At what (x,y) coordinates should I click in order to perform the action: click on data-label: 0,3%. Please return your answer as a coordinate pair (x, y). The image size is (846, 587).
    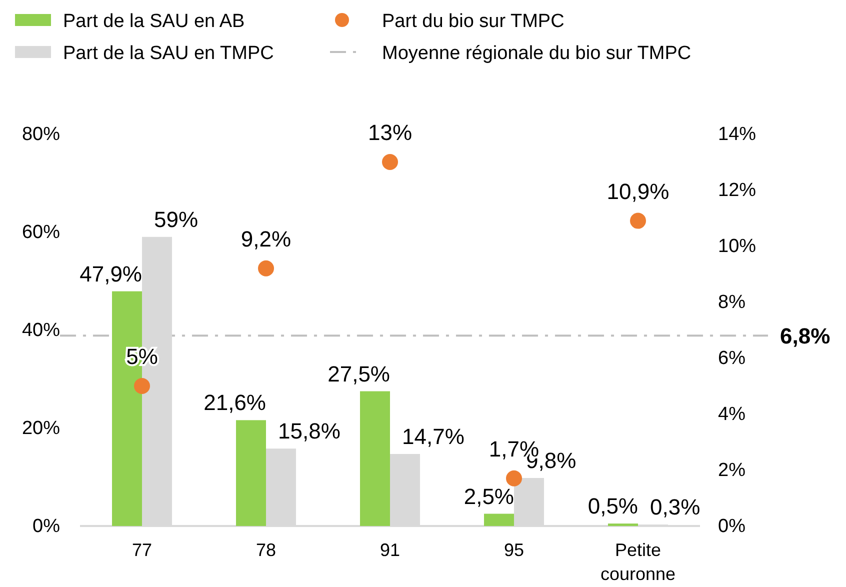
    Looking at the image, I should click on (675, 507).